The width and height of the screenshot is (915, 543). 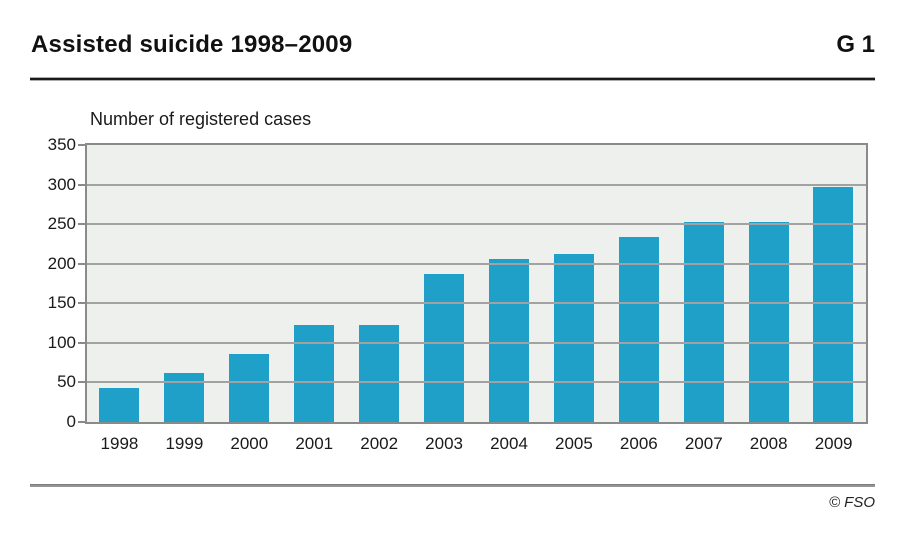 What do you see at coordinates (249, 388) in the screenshot?
I see `bar-2000` at bounding box center [249, 388].